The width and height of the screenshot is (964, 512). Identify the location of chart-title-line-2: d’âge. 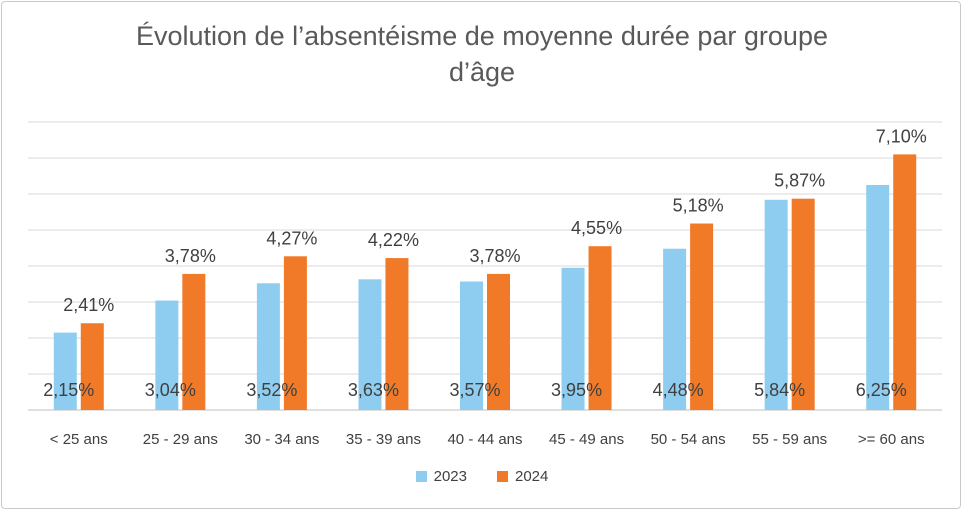
(482, 72).